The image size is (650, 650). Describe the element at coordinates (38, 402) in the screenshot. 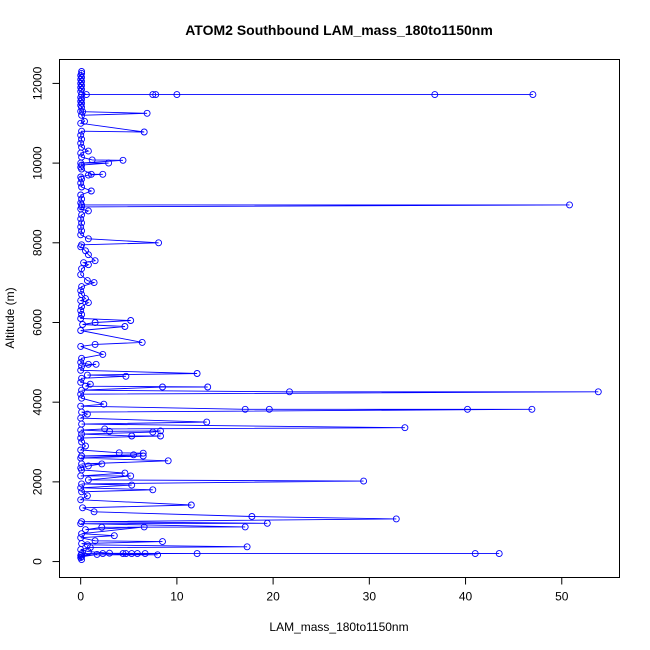

I see `y-tick-label: 4000` at that location.